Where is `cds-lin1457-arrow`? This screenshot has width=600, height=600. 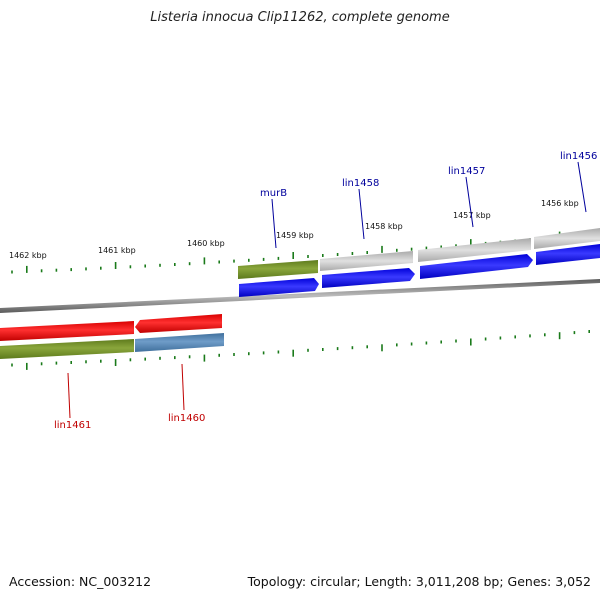 cds-lin1457-arrow is located at coordinates (476, 266).